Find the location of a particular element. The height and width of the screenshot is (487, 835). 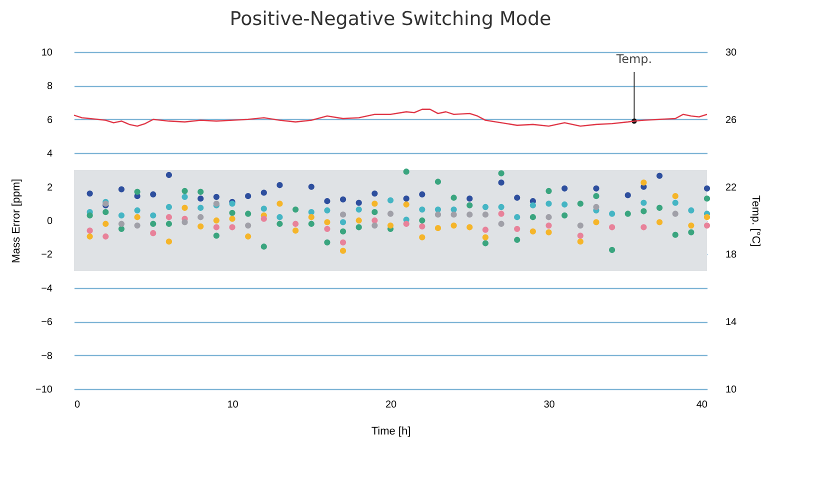

y-tick-label: −8 is located at coordinates (47, 356).